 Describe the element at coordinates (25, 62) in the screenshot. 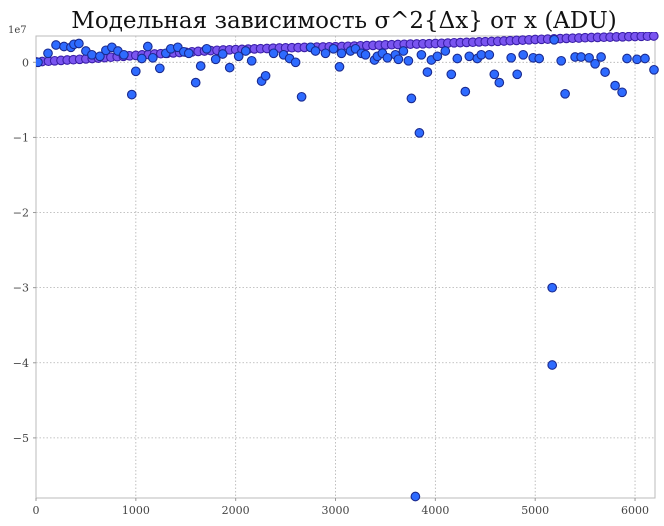

I see `y-tick-label: 0` at that location.